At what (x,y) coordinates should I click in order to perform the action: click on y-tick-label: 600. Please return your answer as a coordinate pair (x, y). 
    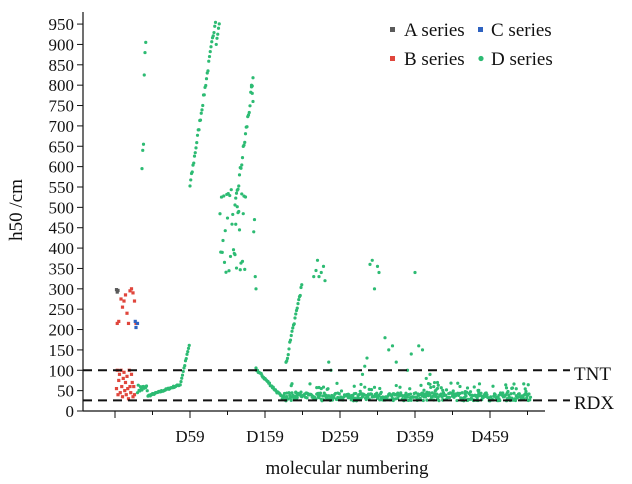
    Looking at the image, I should click on (62, 167).